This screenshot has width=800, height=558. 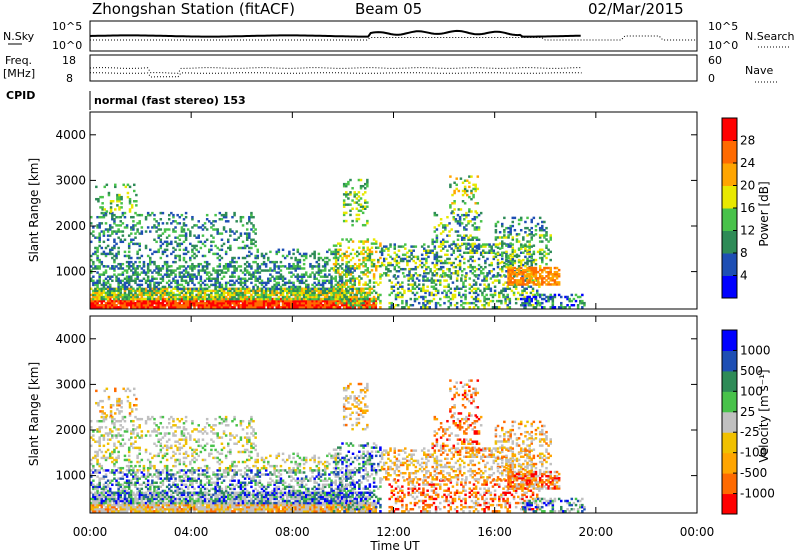 I want to click on noise-left-tick-top: 10^5, so click(x=67, y=26).